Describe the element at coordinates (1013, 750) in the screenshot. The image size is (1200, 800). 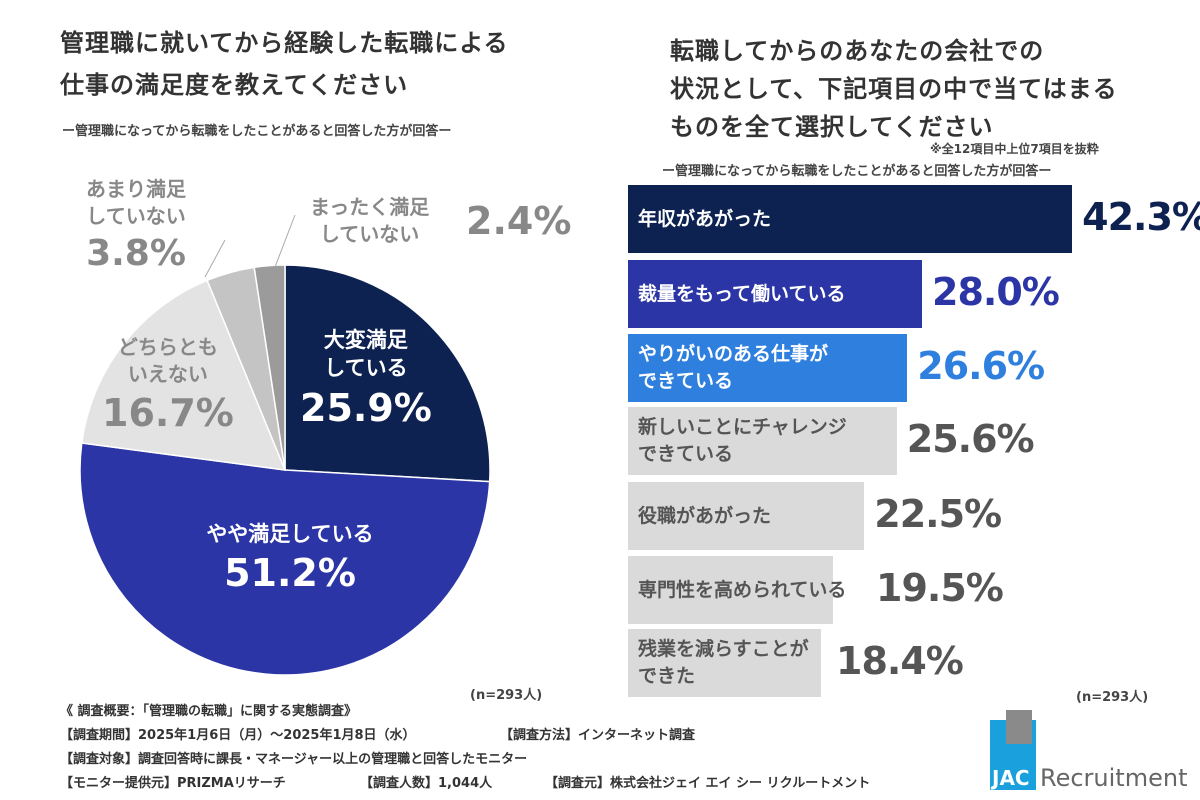
I see `jac-logo-mark: JAC` at that location.